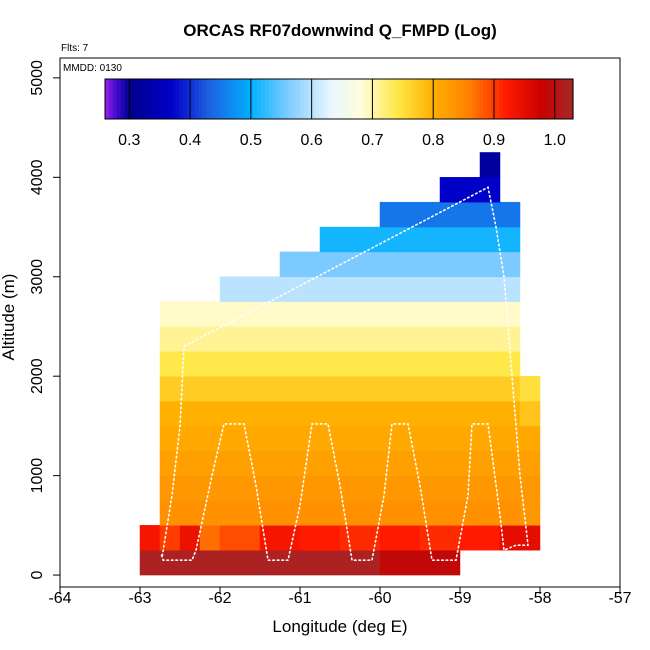  I want to click on colorbar-tick-label: 0.3, so click(129, 140).